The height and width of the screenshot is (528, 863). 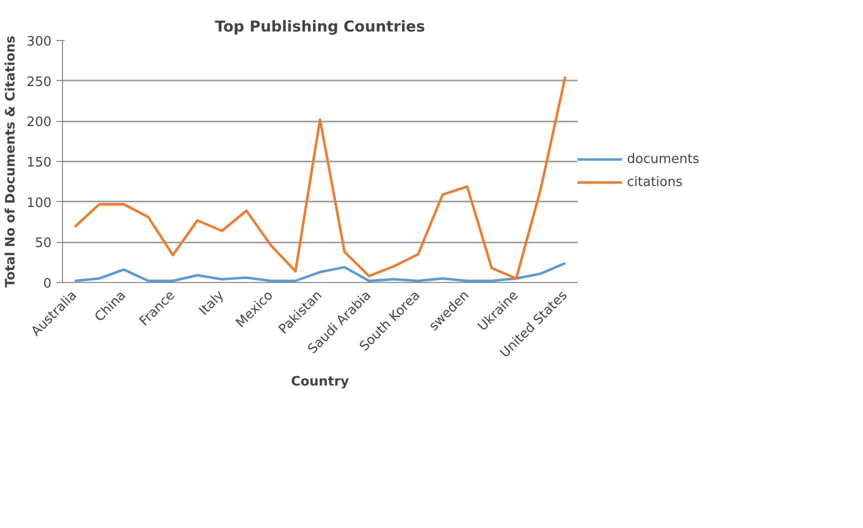 I want to click on y-tick-label: 200, so click(x=39, y=122).